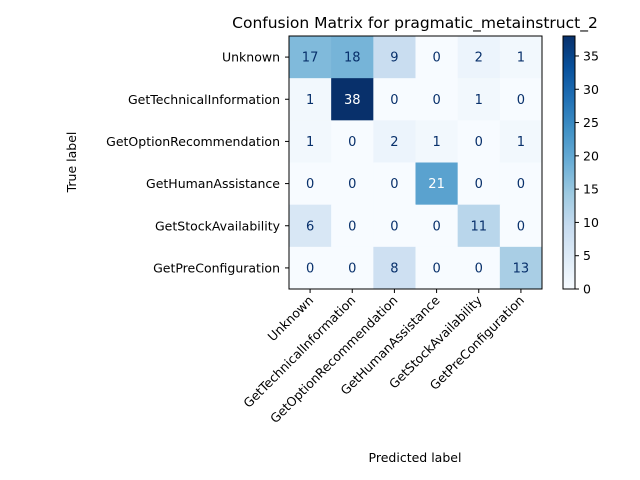 The image size is (640, 480). I want to click on y-tick-label: GetPreConfiguration, so click(216, 267).